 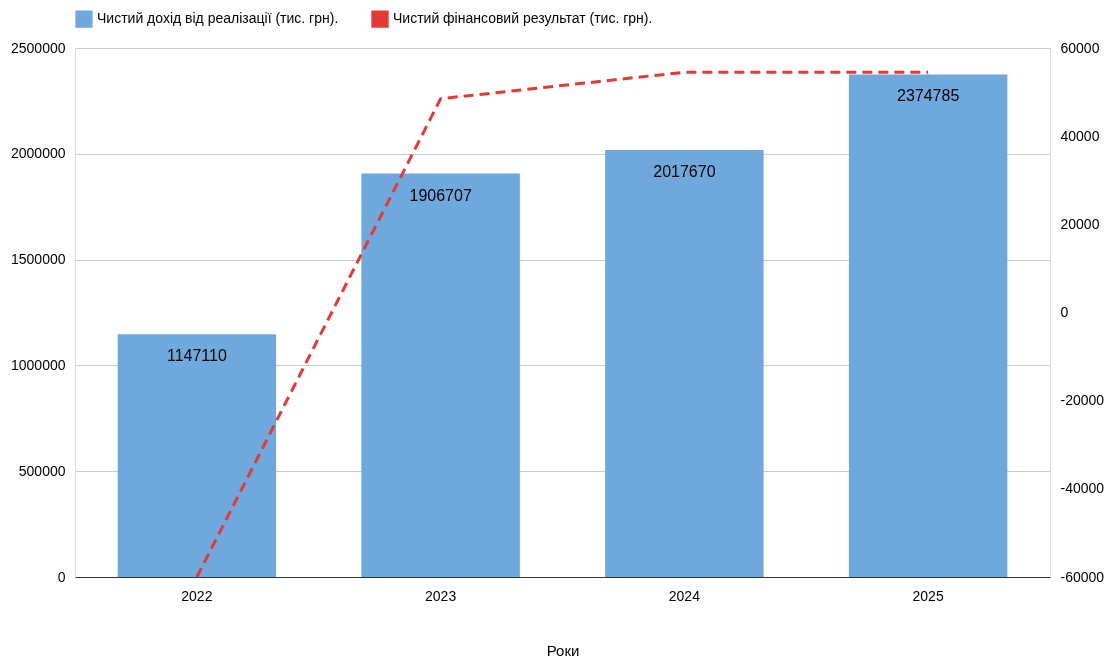 What do you see at coordinates (928, 595) in the screenshot?
I see `x-tick-label: 2025` at bounding box center [928, 595].